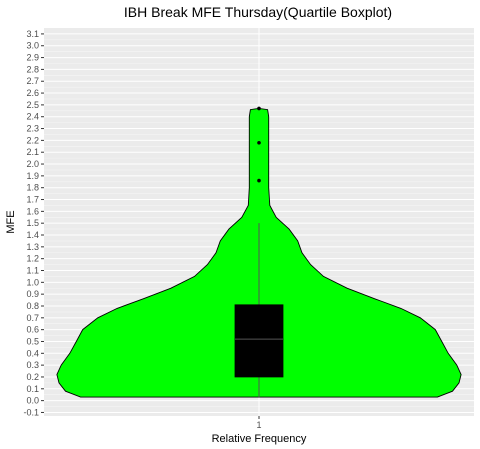 The width and height of the screenshot is (480, 449). What do you see at coordinates (258, 12) in the screenshot?
I see `chart-title: IBH Break MFE Thursday(Quartile Boxplot)` at bounding box center [258, 12].